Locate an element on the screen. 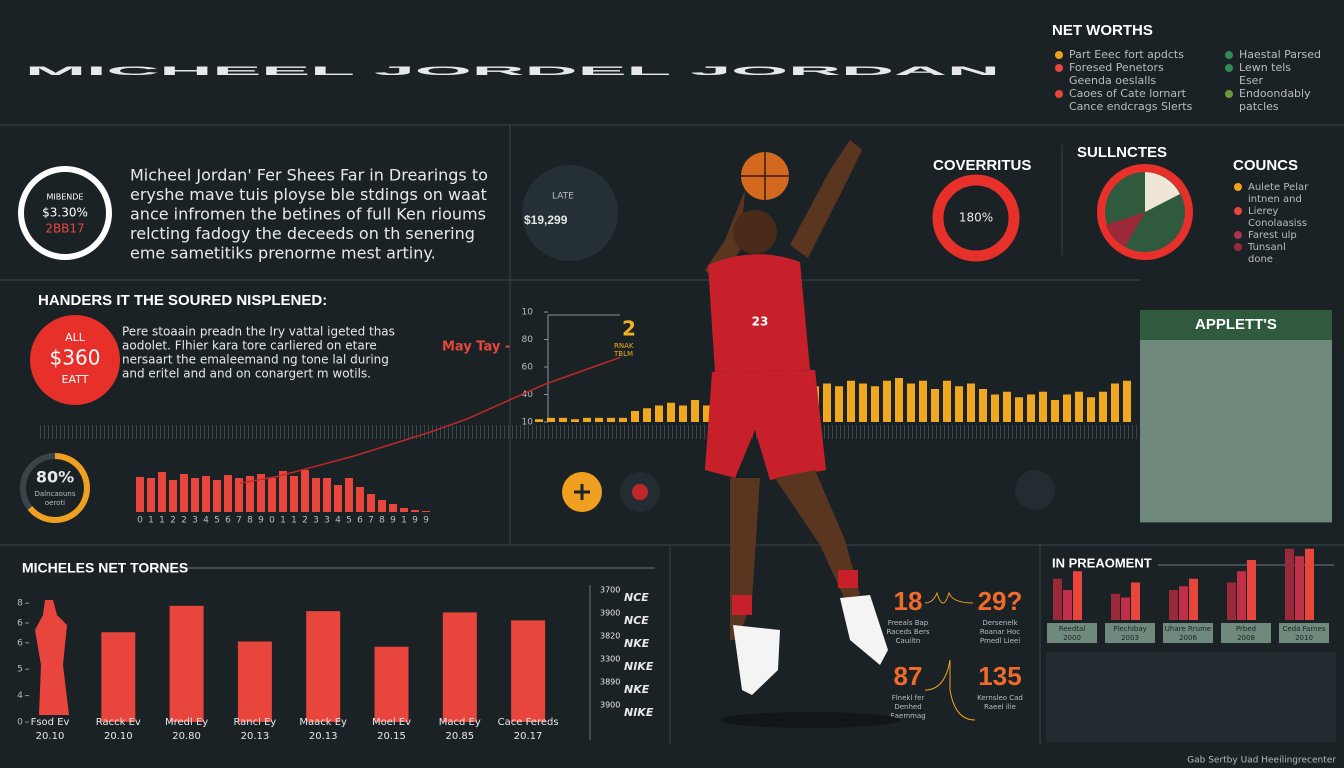  section-title: HANDERS IT THE SOURED NISPLENED: is located at coordinates (182, 300).